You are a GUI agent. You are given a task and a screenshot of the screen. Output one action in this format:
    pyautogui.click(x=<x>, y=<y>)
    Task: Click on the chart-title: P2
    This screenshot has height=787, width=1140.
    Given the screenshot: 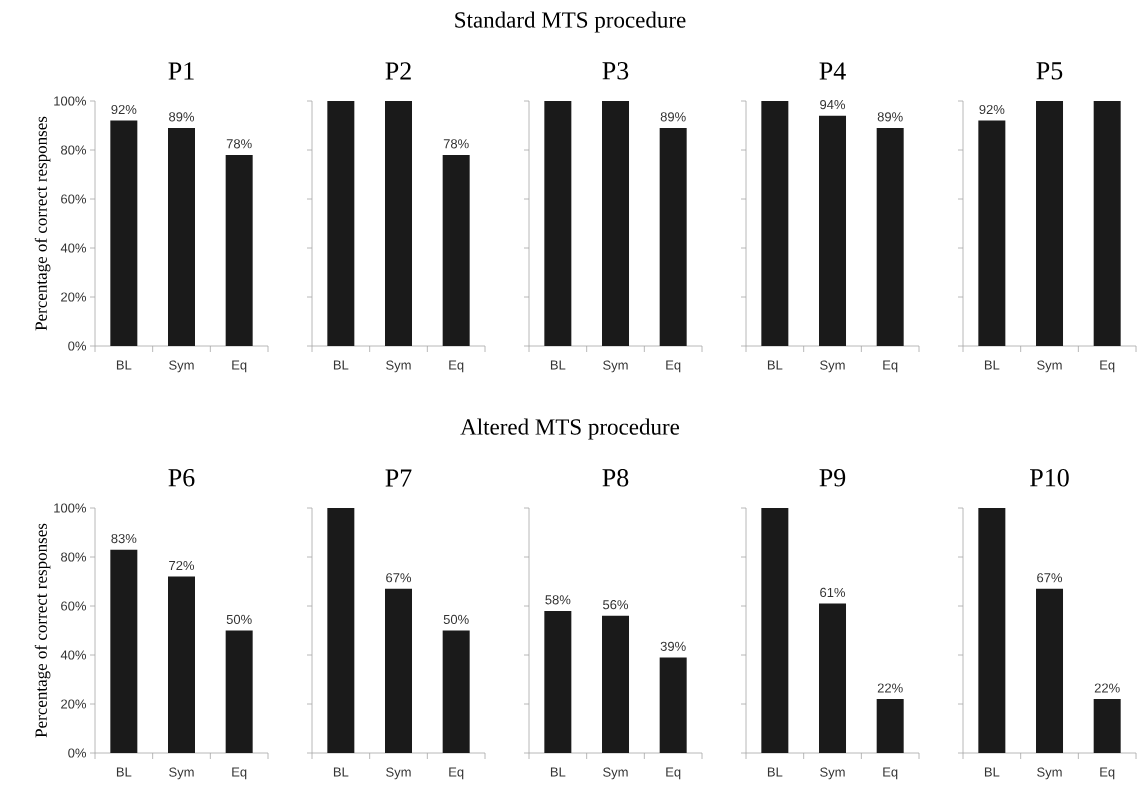 What is the action you would take?
    pyautogui.click(x=398, y=71)
    